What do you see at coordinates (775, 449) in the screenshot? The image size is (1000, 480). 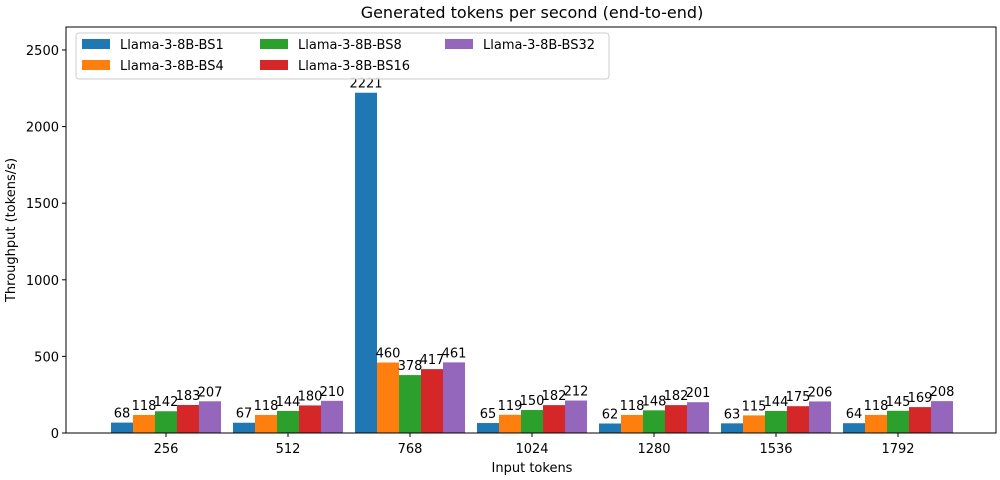 I see `x-tick-label: 1536` at bounding box center [775, 449].